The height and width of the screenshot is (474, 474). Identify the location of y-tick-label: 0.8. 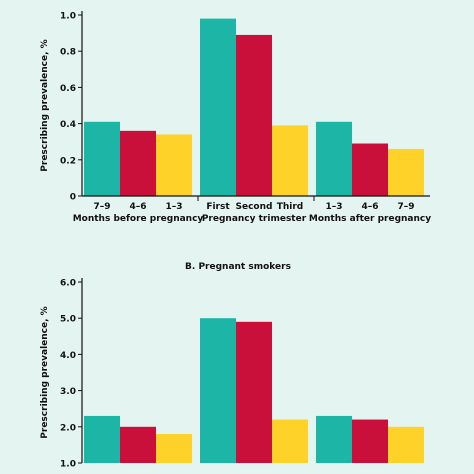
(68, 53).